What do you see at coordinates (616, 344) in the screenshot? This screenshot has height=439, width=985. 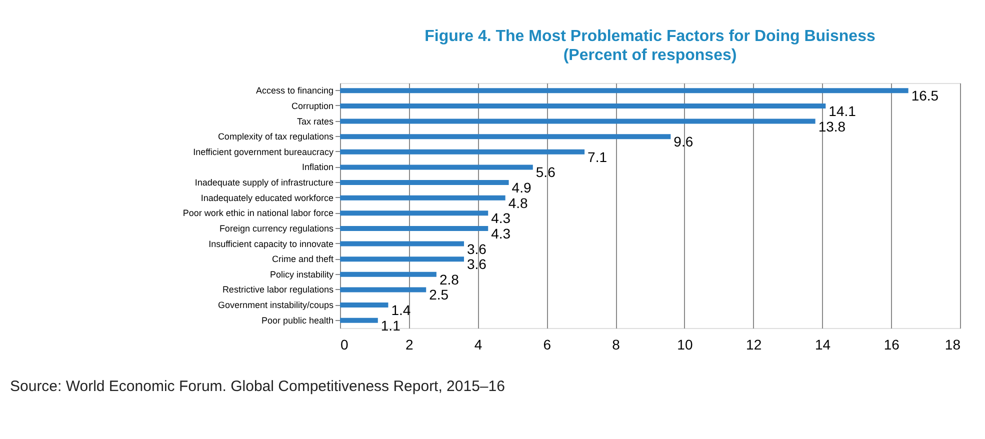 I see `x-tick-label: 8` at bounding box center [616, 344].